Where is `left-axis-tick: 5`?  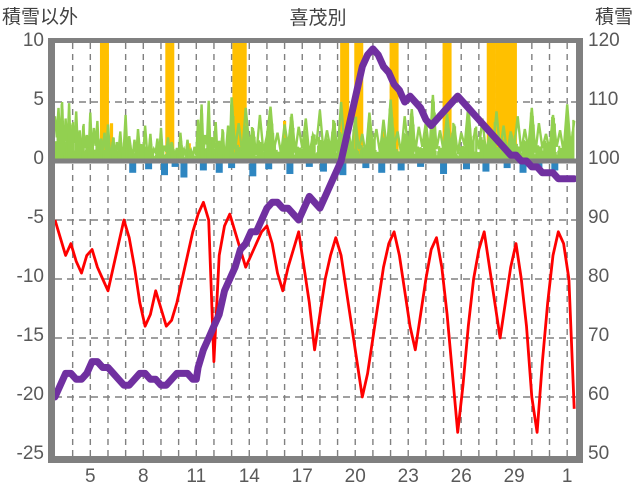
left-axis-tick: 5 is located at coordinates (38, 99).